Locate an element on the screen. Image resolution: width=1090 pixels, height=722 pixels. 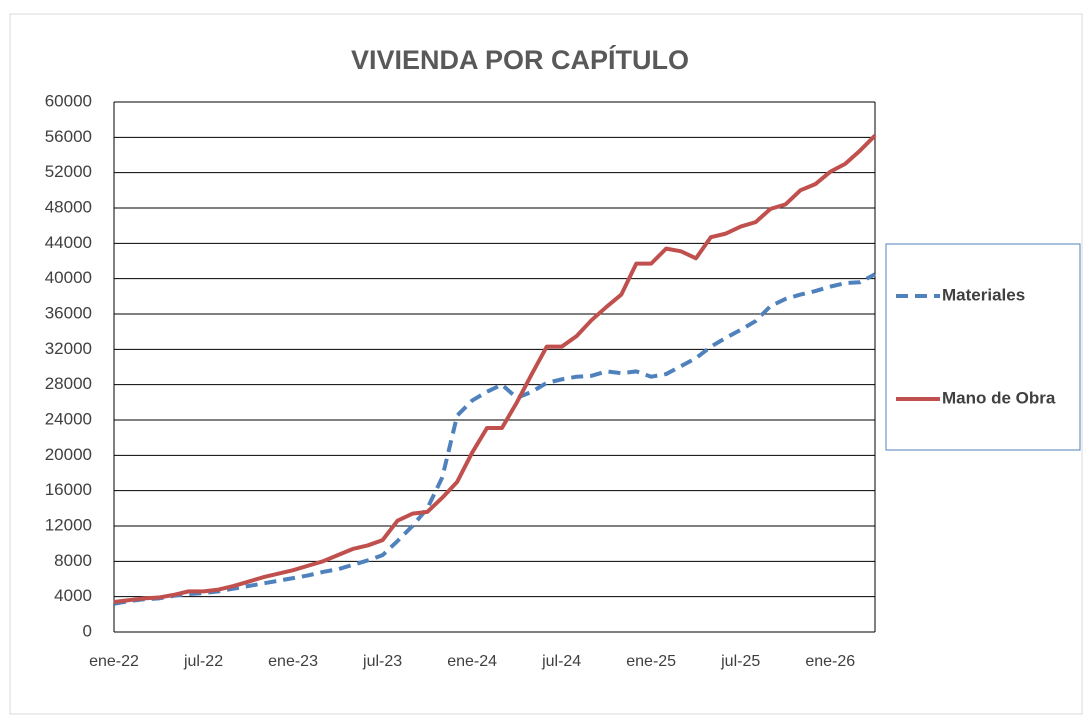
legend-label: Materiales is located at coordinates (983, 294).